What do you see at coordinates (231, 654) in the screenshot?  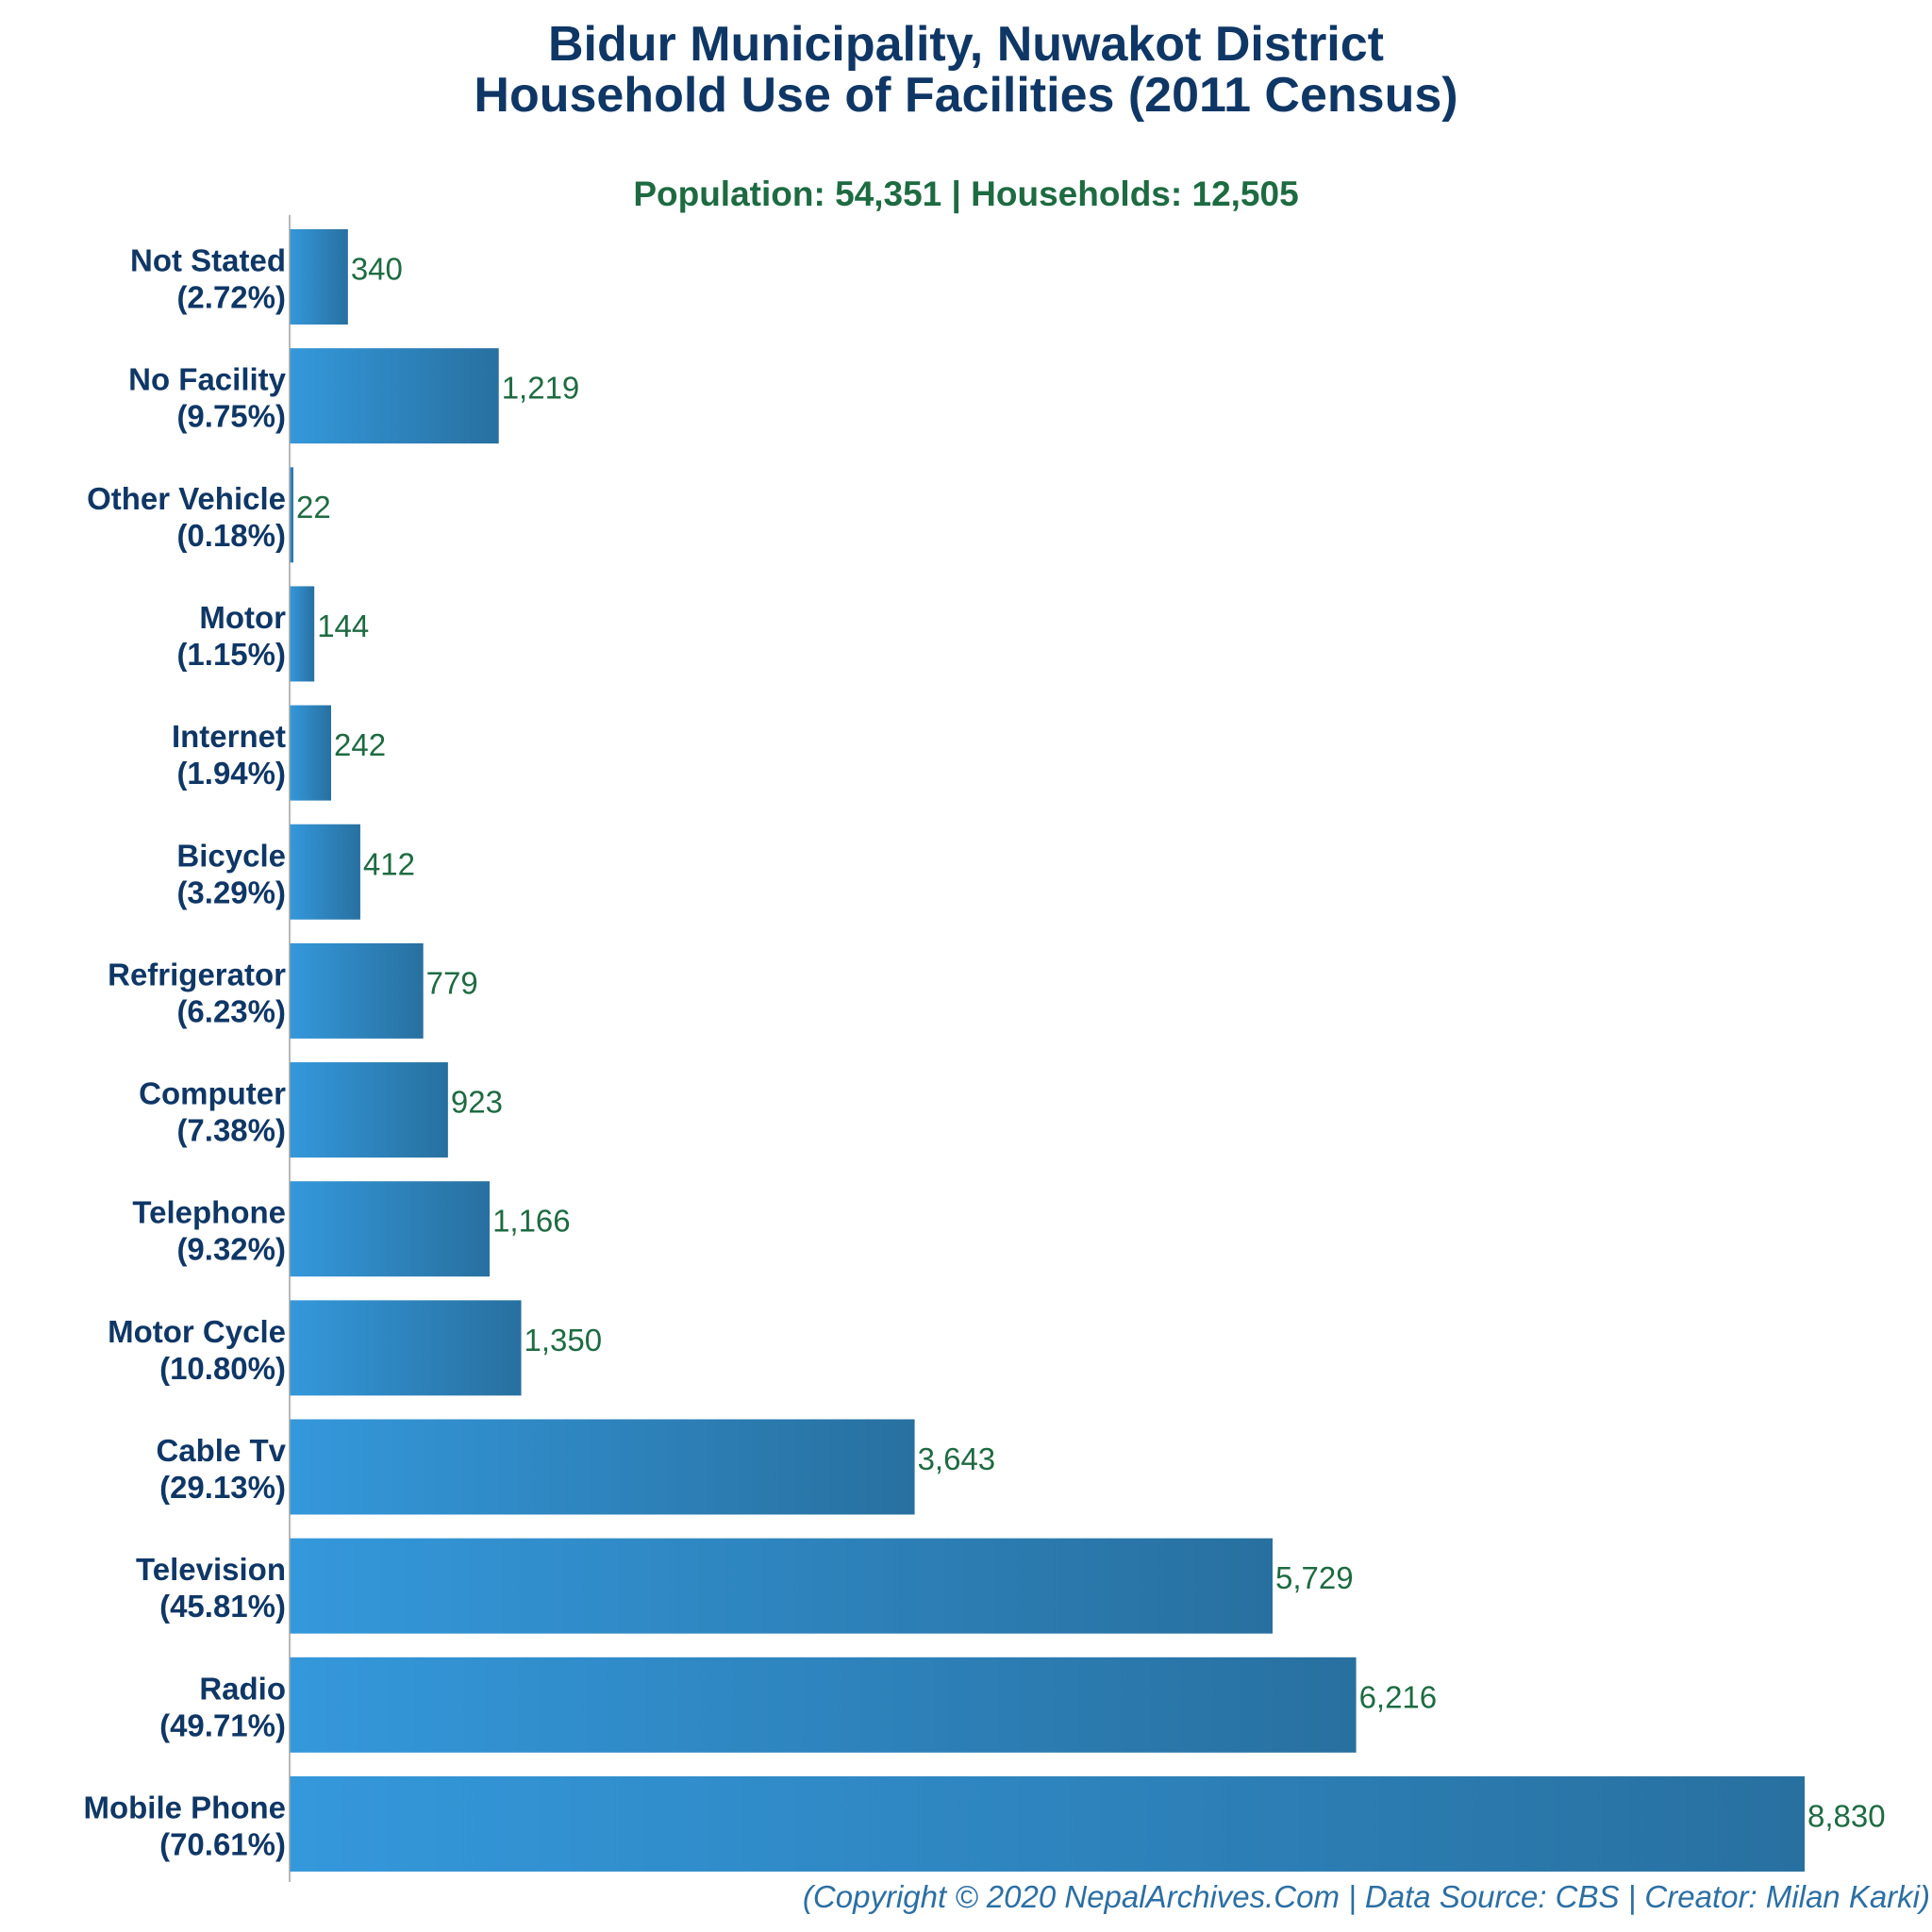 I see `category-percent: (1.15%)` at bounding box center [231, 654].